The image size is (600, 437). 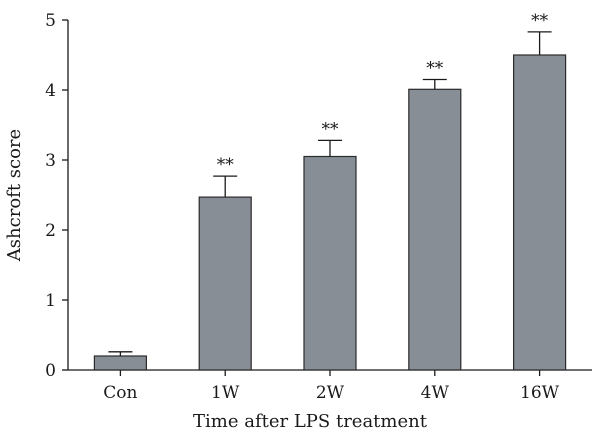 I want to click on y-tick-label: 4, so click(x=50, y=91).